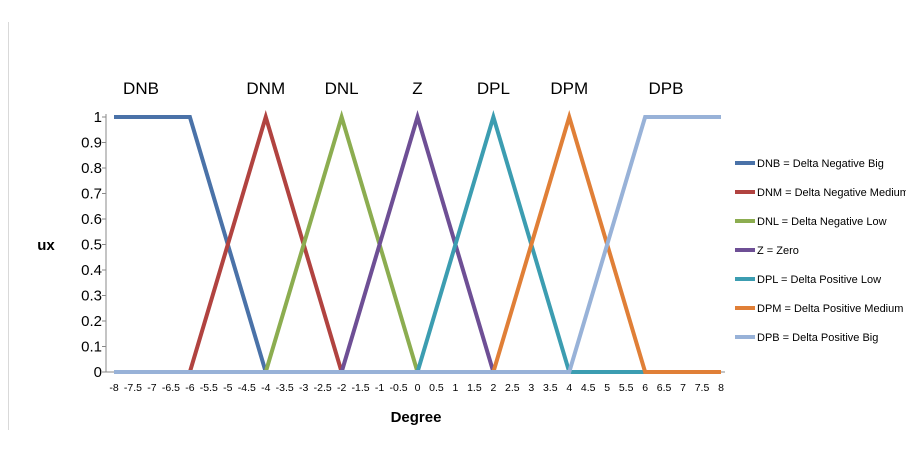 The width and height of the screenshot is (906, 457). What do you see at coordinates (91, 321) in the screenshot?
I see `y-tick-label: 0.2` at bounding box center [91, 321].